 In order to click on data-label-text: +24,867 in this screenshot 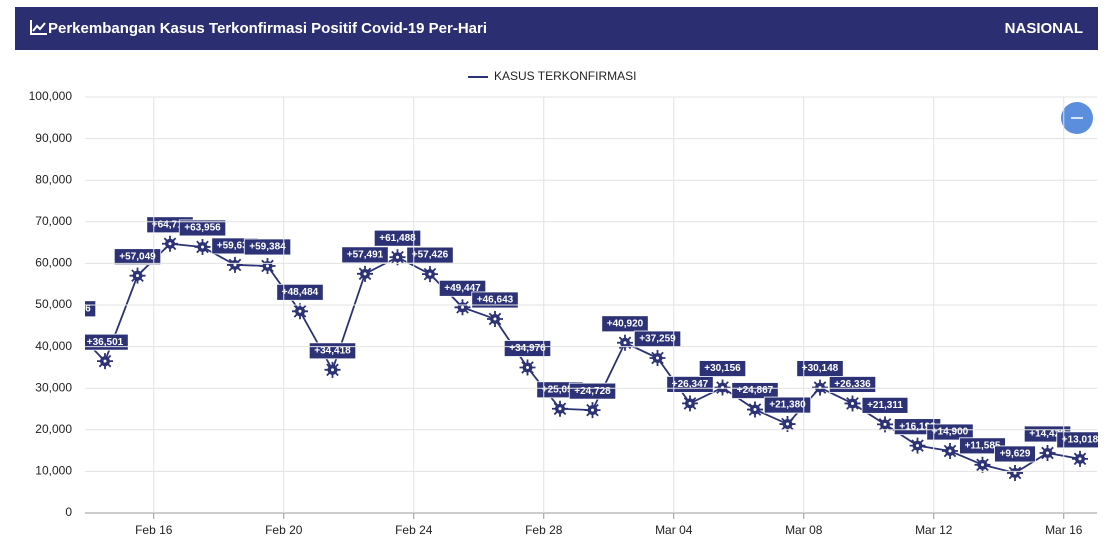, I will do `click(755, 390)`.